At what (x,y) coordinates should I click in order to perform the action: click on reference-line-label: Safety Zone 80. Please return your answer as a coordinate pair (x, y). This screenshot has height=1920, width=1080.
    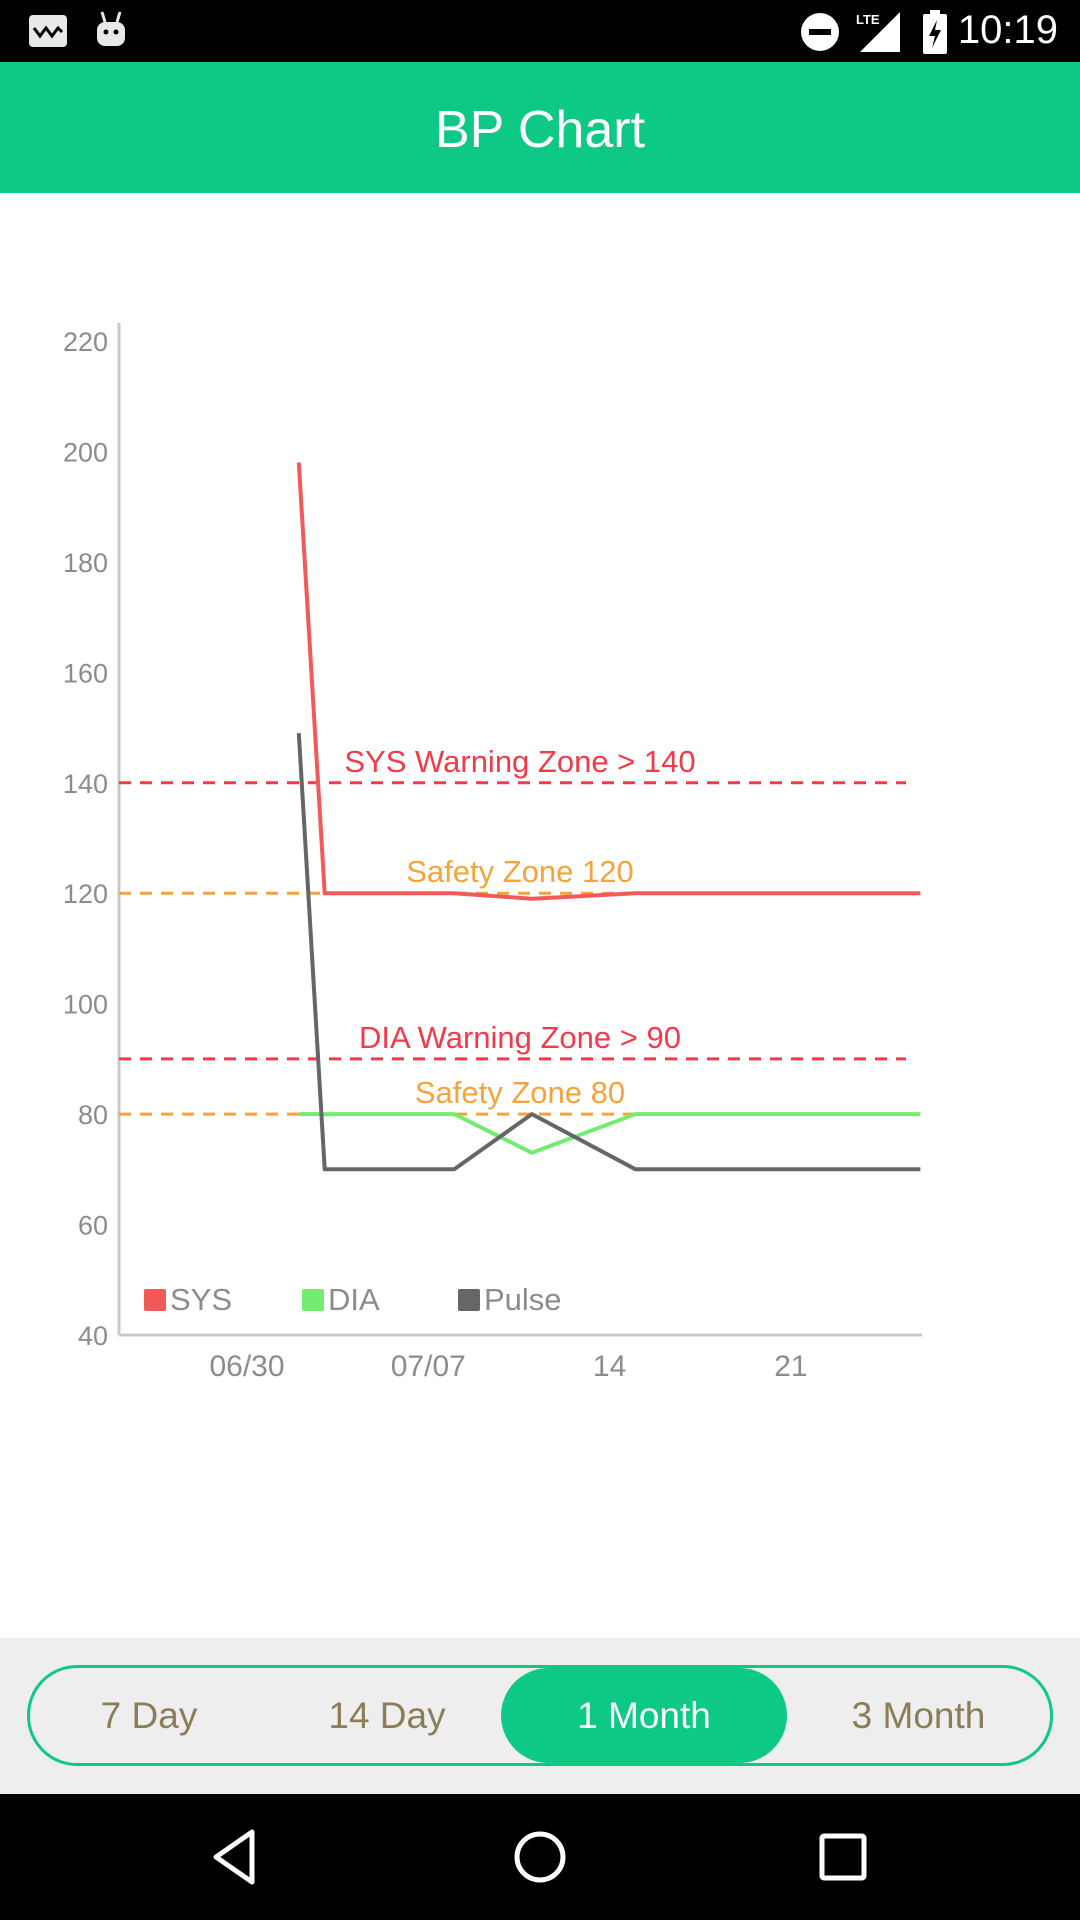
    Looking at the image, I should click on (520, 1092).